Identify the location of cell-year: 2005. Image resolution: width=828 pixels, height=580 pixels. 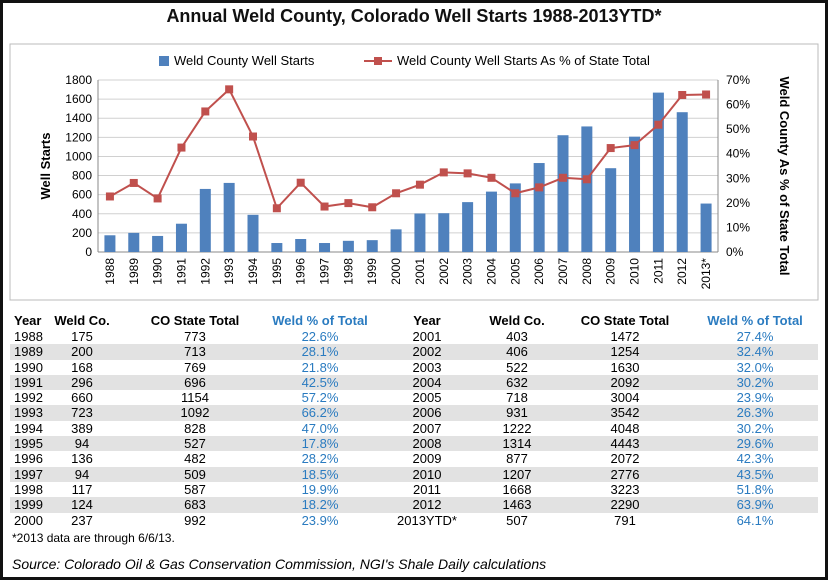
(427, 398).